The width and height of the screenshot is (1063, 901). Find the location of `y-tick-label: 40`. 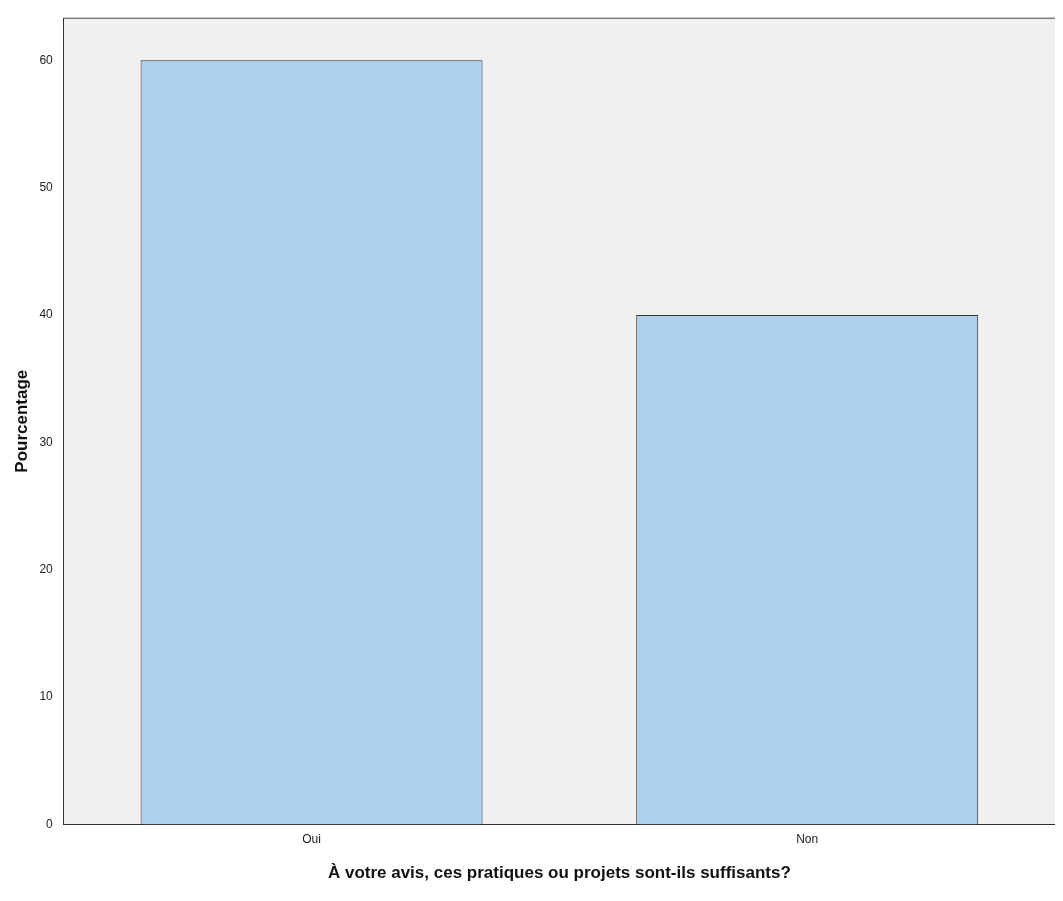

y-tick-label: 40 is located at coordinates (46, 314).